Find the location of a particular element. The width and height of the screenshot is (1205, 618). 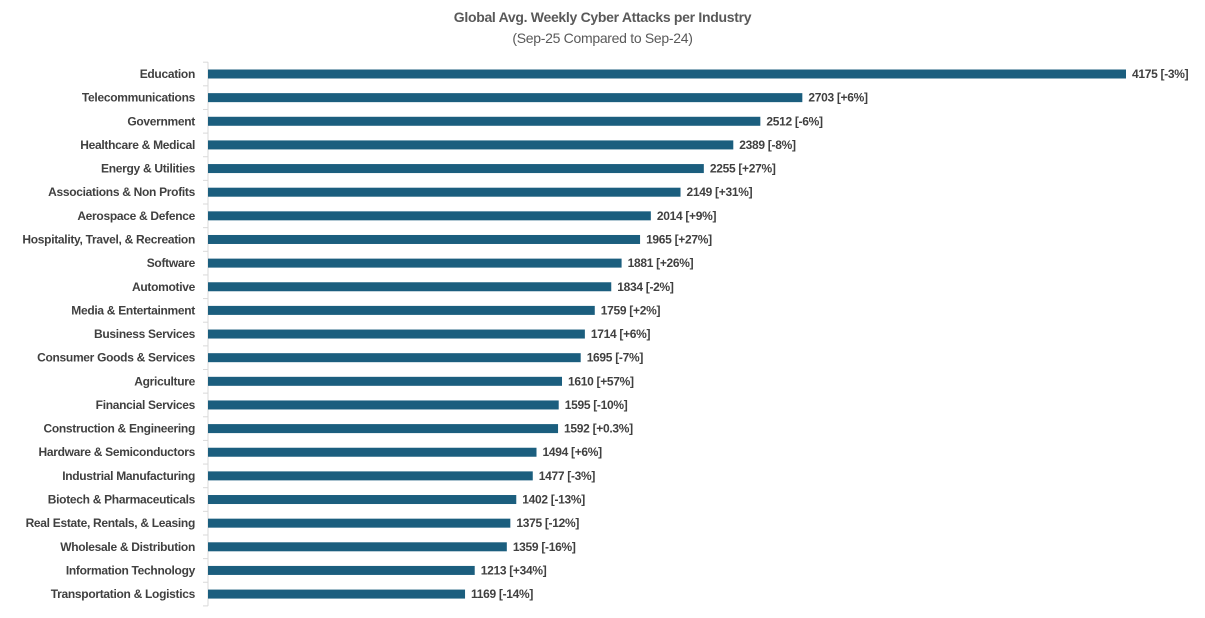

category-label: Automotive is located at coordinates (164, 287).